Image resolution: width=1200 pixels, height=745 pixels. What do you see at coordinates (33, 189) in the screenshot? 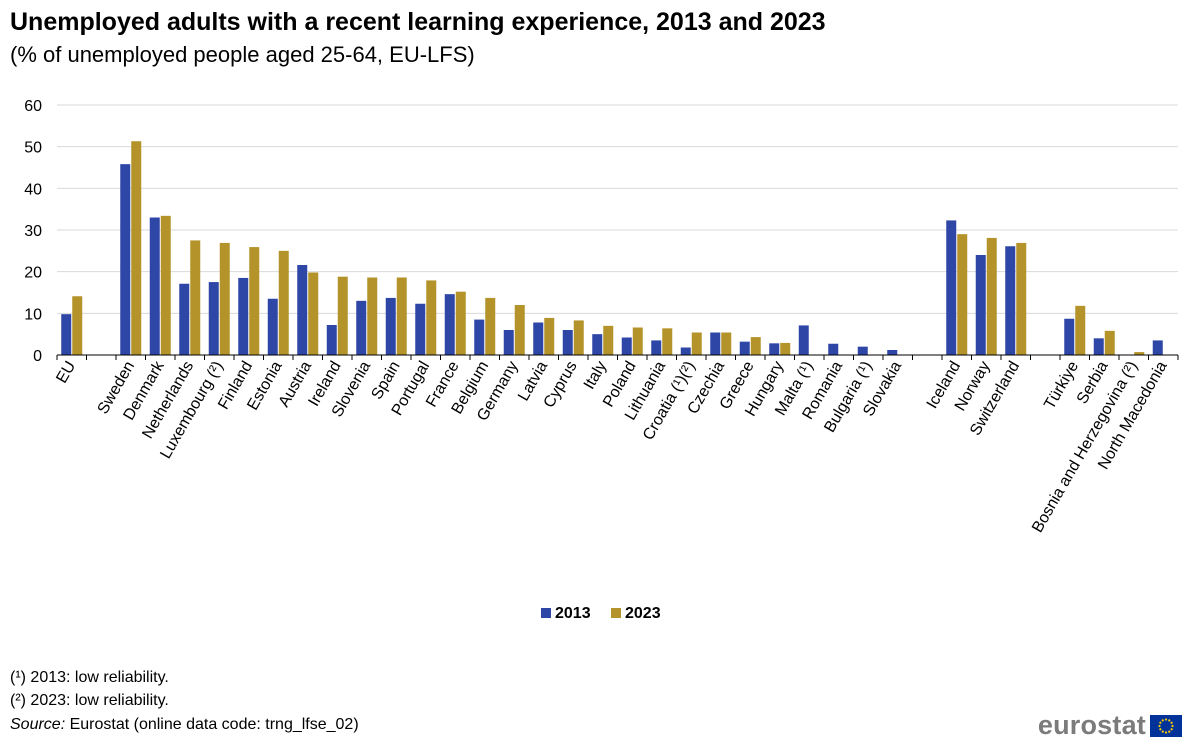
I see `y-tick-label-40: 40` at bounding box center [33, 189].